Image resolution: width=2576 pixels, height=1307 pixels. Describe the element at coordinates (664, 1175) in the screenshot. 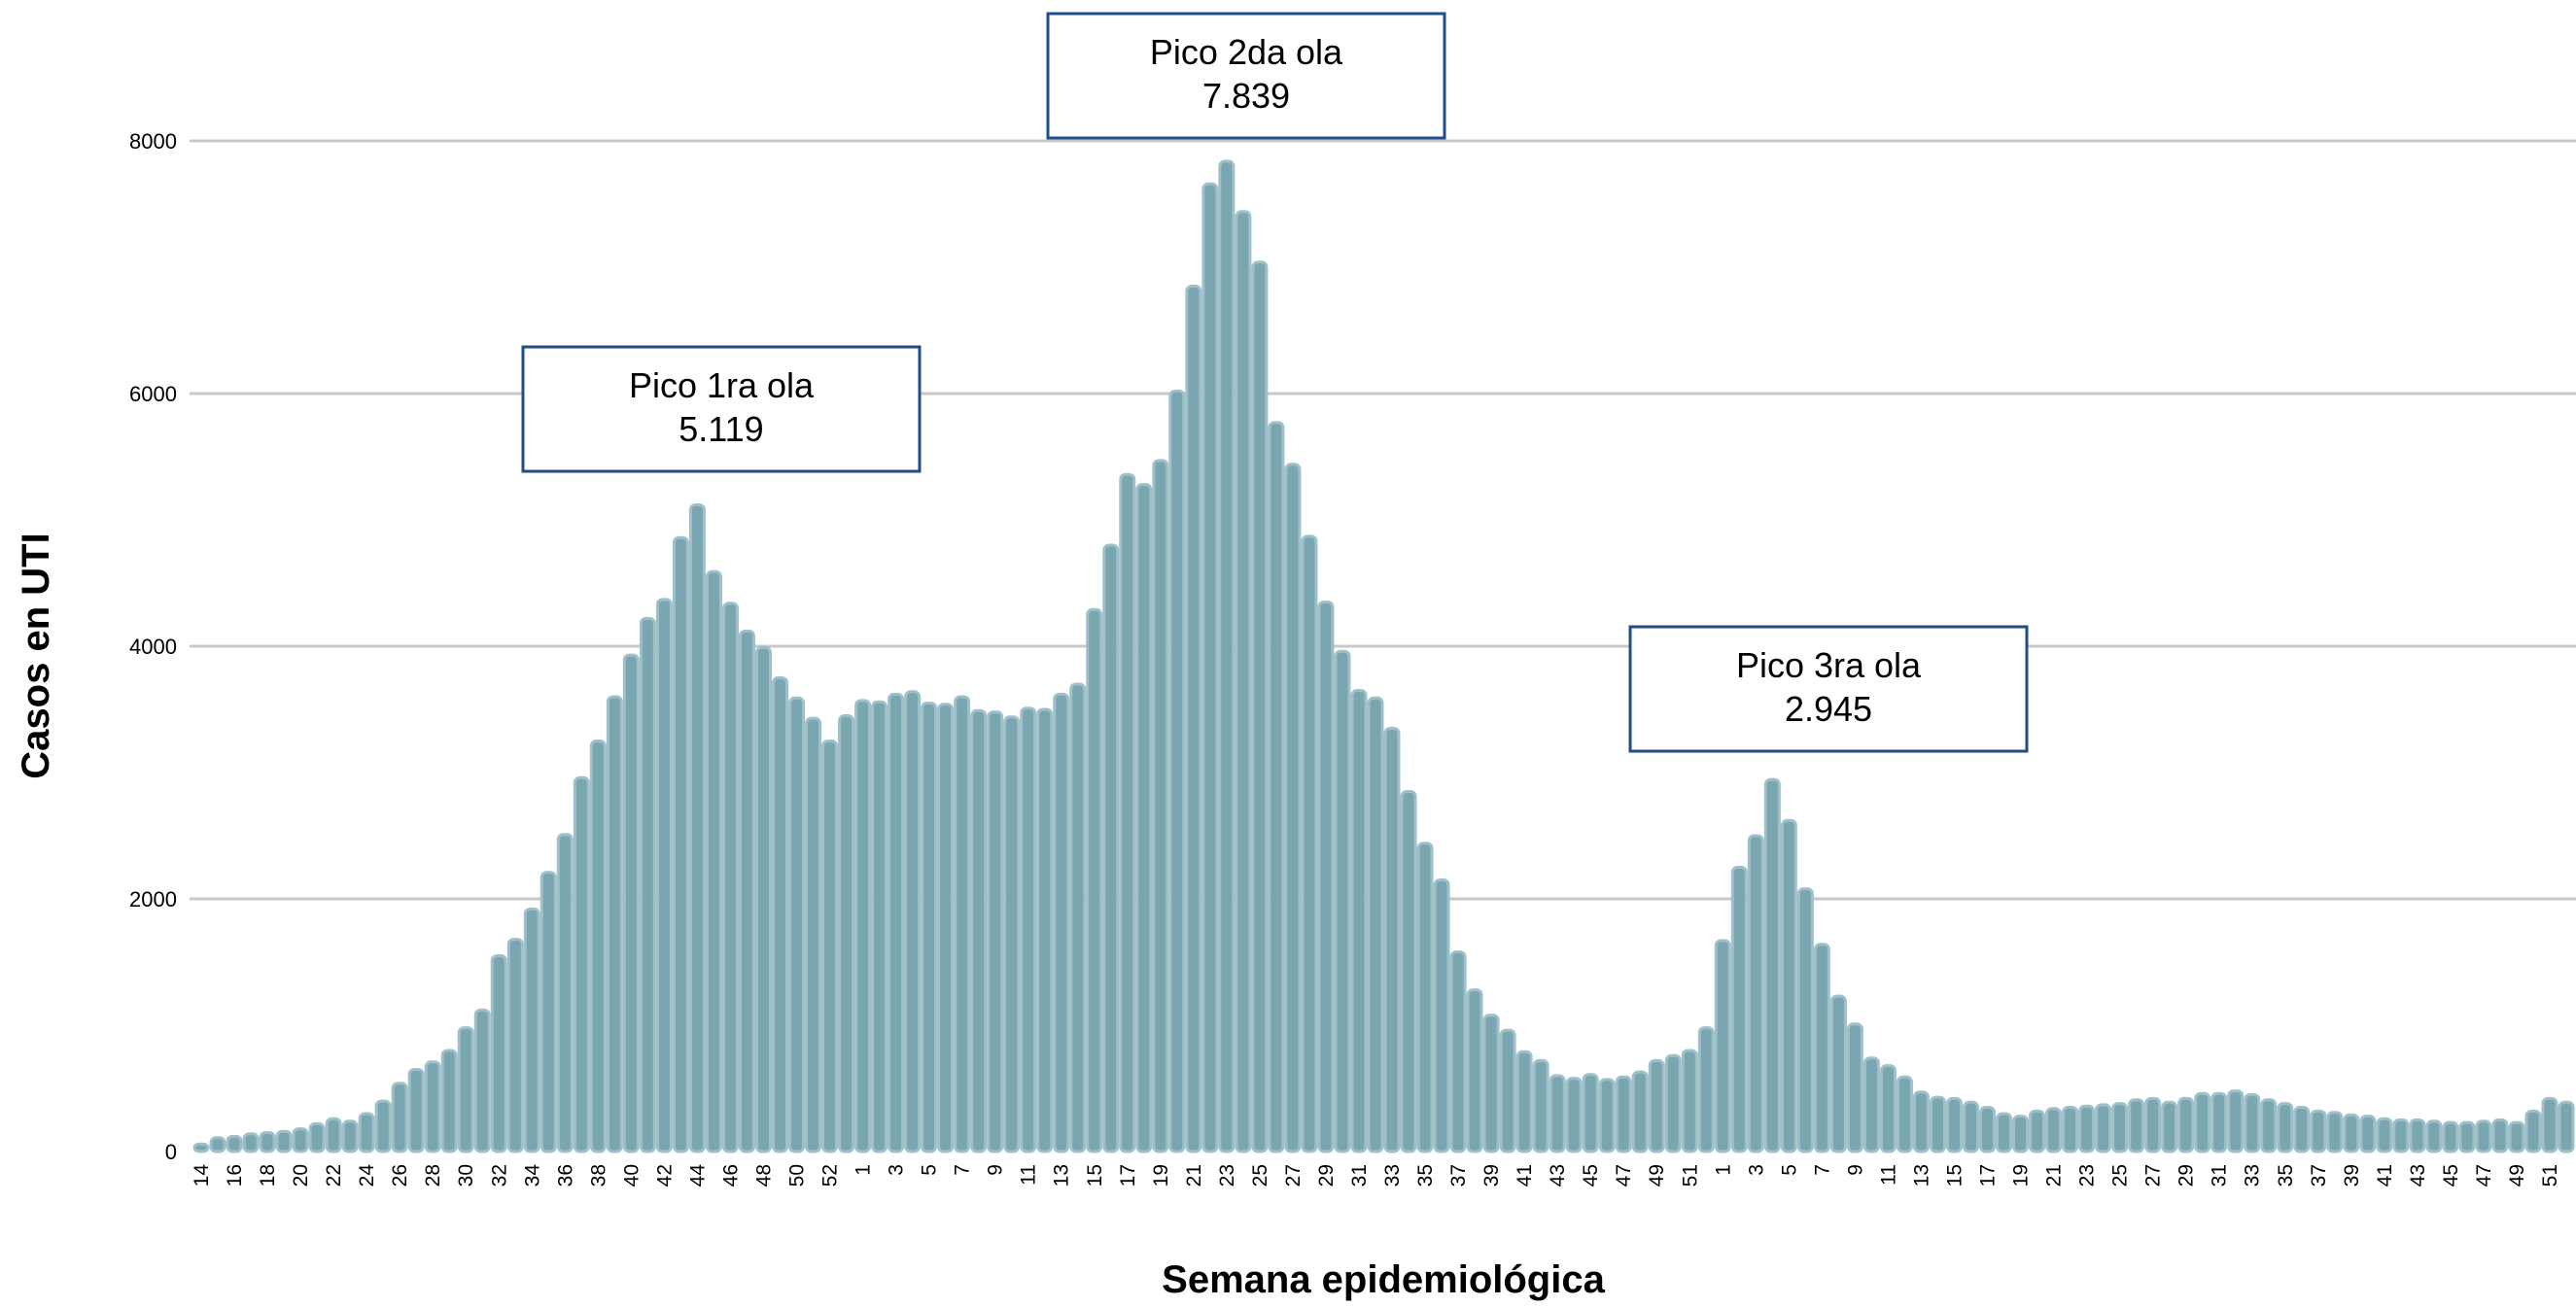

I see `x-tick-label: 42` at that location.